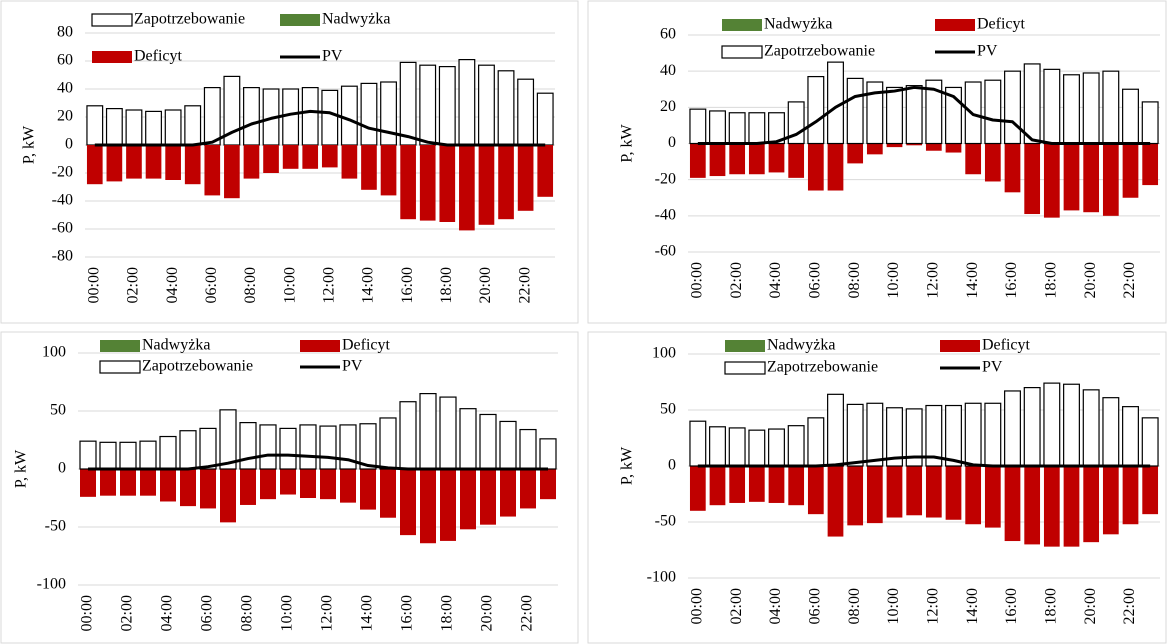 The width and height of the screenshot is (1167, 644). I want to click on y-tick-label: 20, so click(668, 106).